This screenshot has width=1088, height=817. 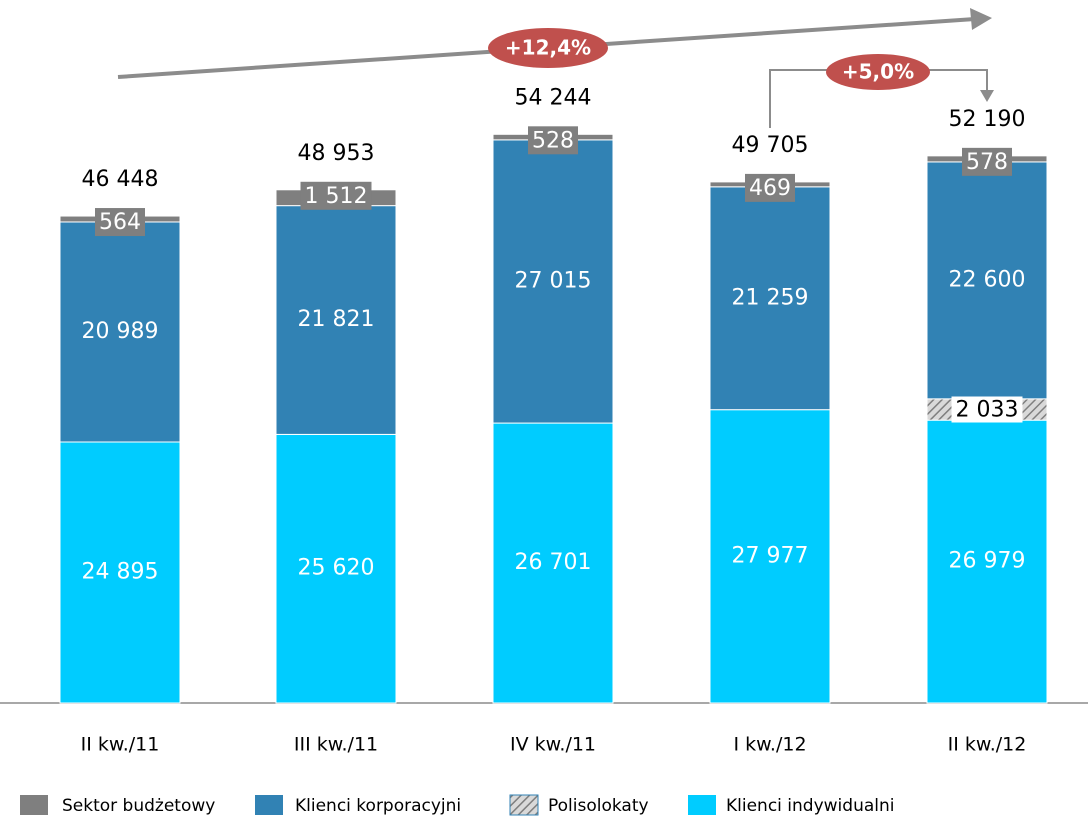 I want to click on value-label: 26 979, so click(x=987, y=561).